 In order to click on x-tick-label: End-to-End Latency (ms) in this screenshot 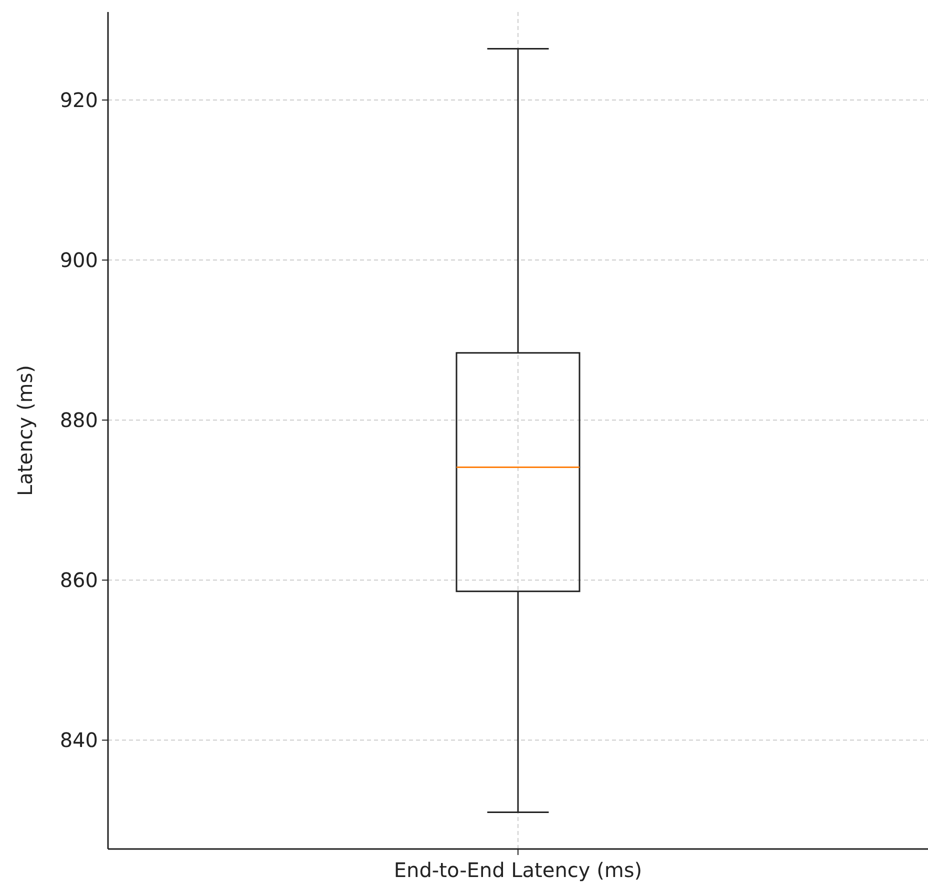, I will do `click(518, 870)`.